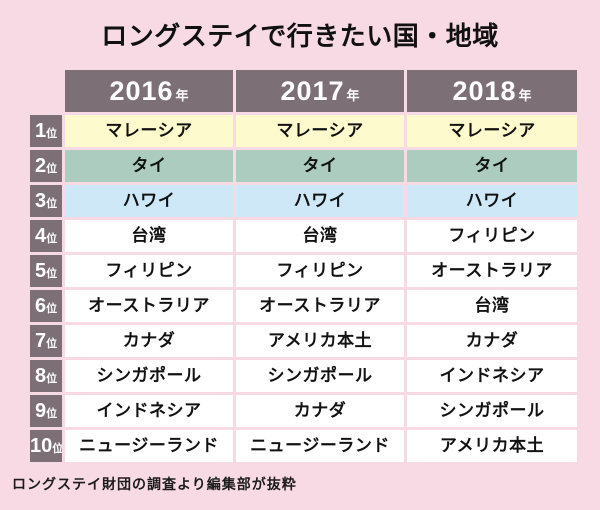  I want to click on rank-cell-4: 4位, so click(46, 236).